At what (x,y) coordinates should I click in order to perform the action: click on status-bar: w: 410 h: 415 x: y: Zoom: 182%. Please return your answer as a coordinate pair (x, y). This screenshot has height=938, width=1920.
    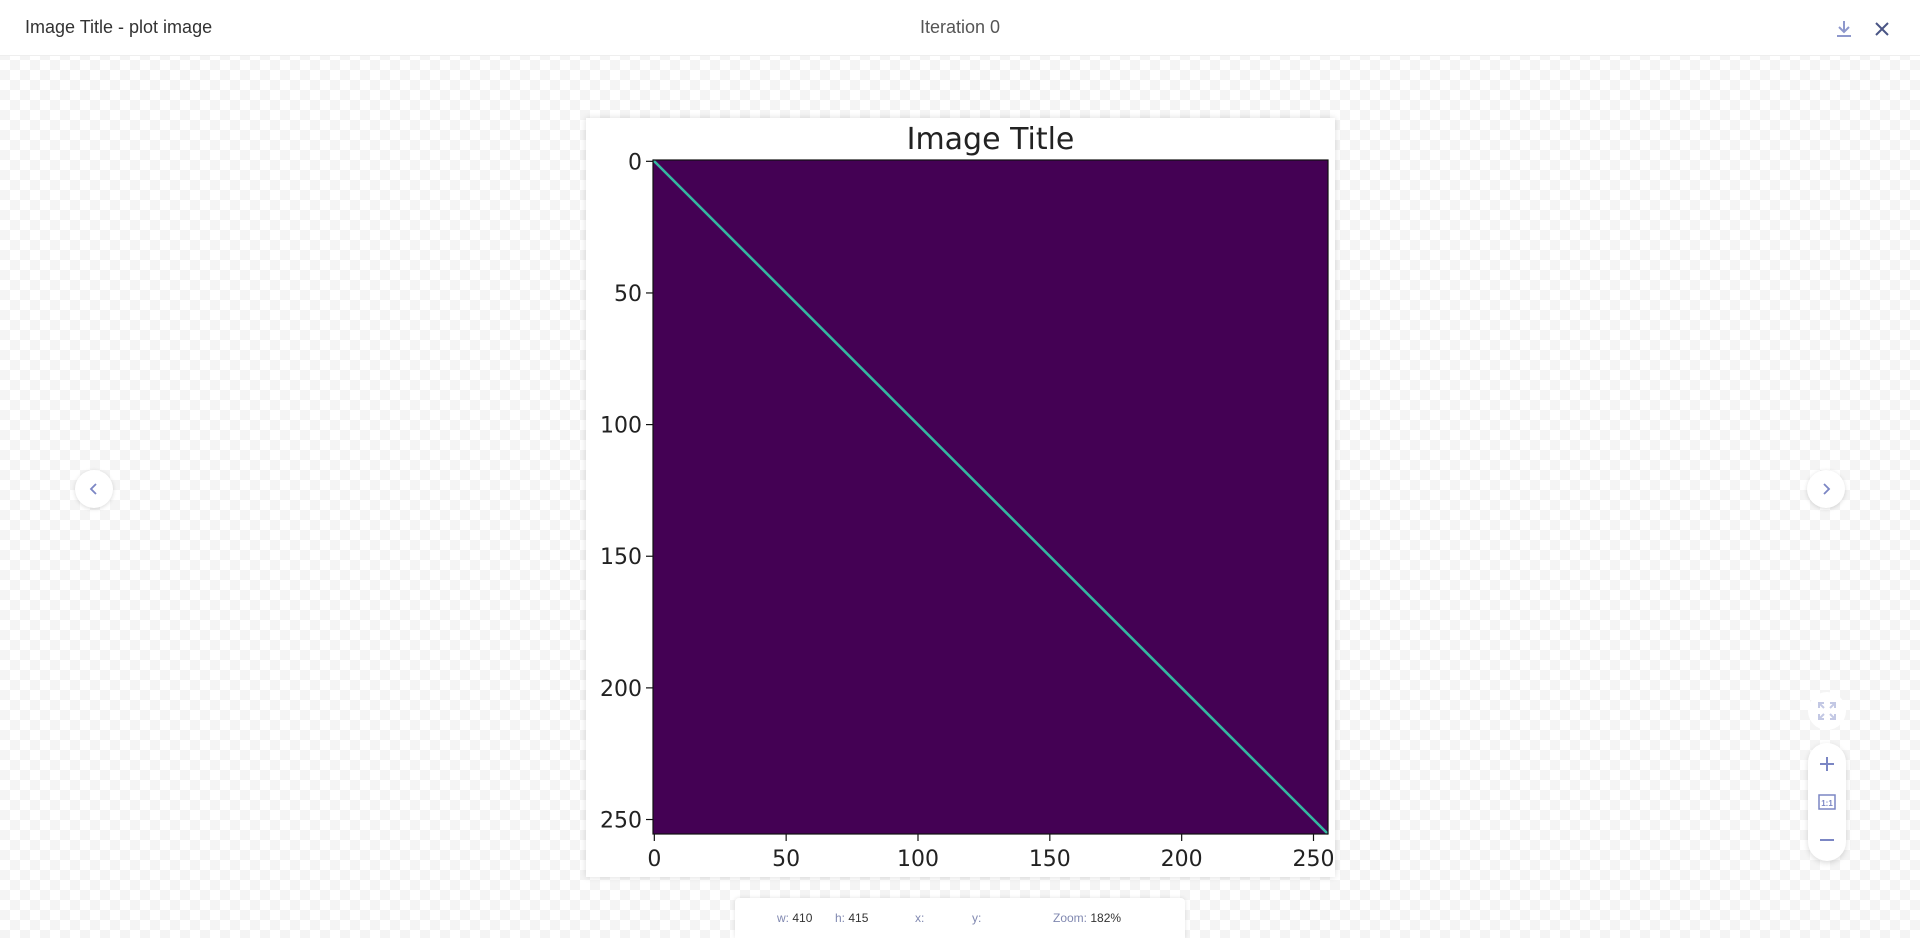
    Looking at the image, I should click on (960, 918).